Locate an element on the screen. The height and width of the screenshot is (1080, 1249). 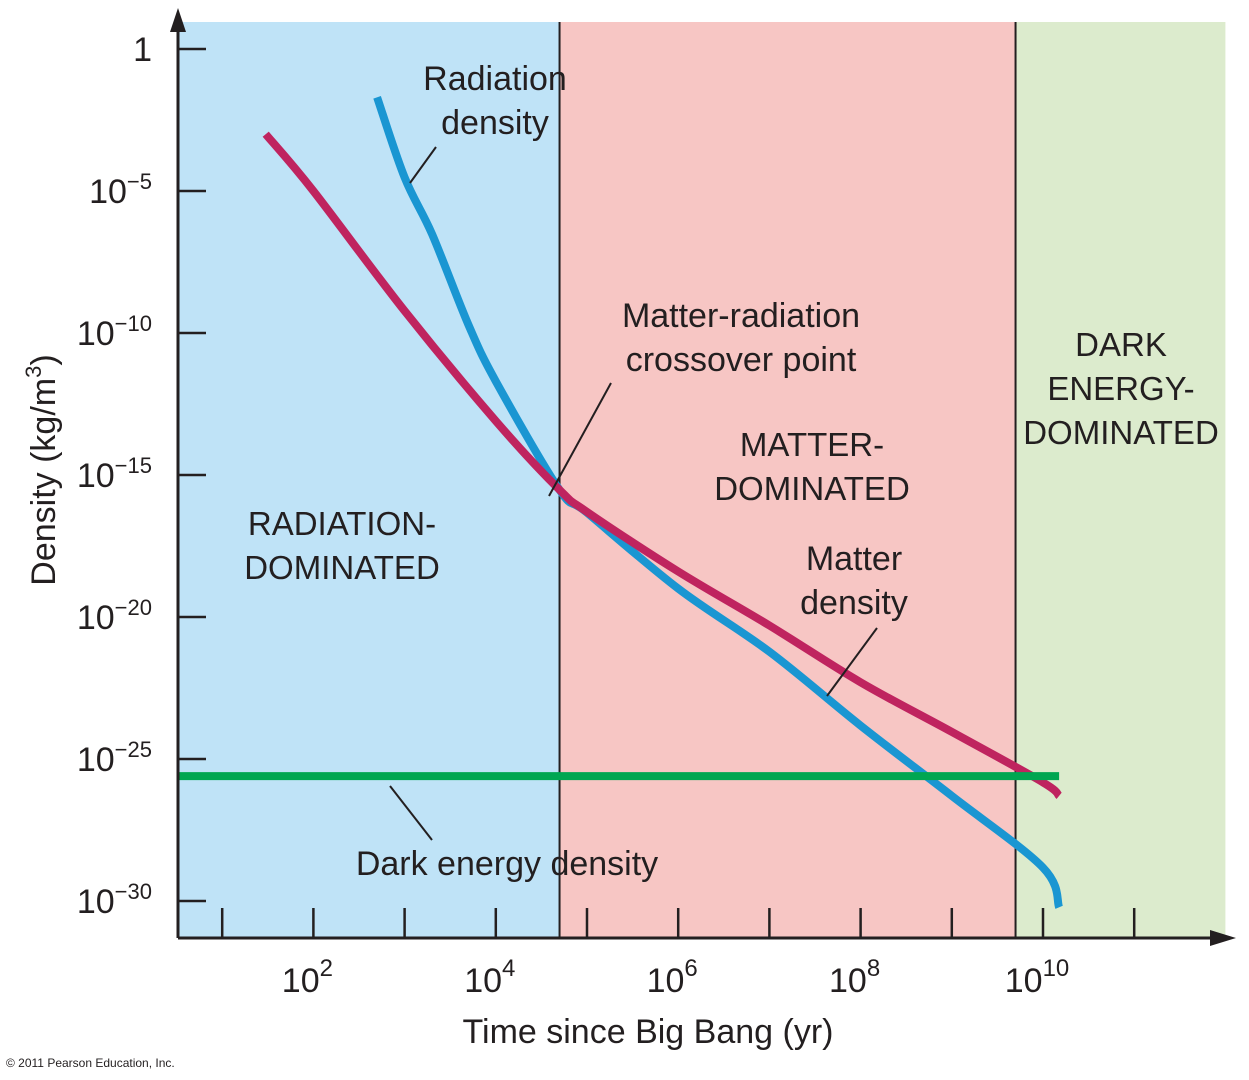
x-tick-label-4: 10¹⁰ is located at coordinates (1037, 977).